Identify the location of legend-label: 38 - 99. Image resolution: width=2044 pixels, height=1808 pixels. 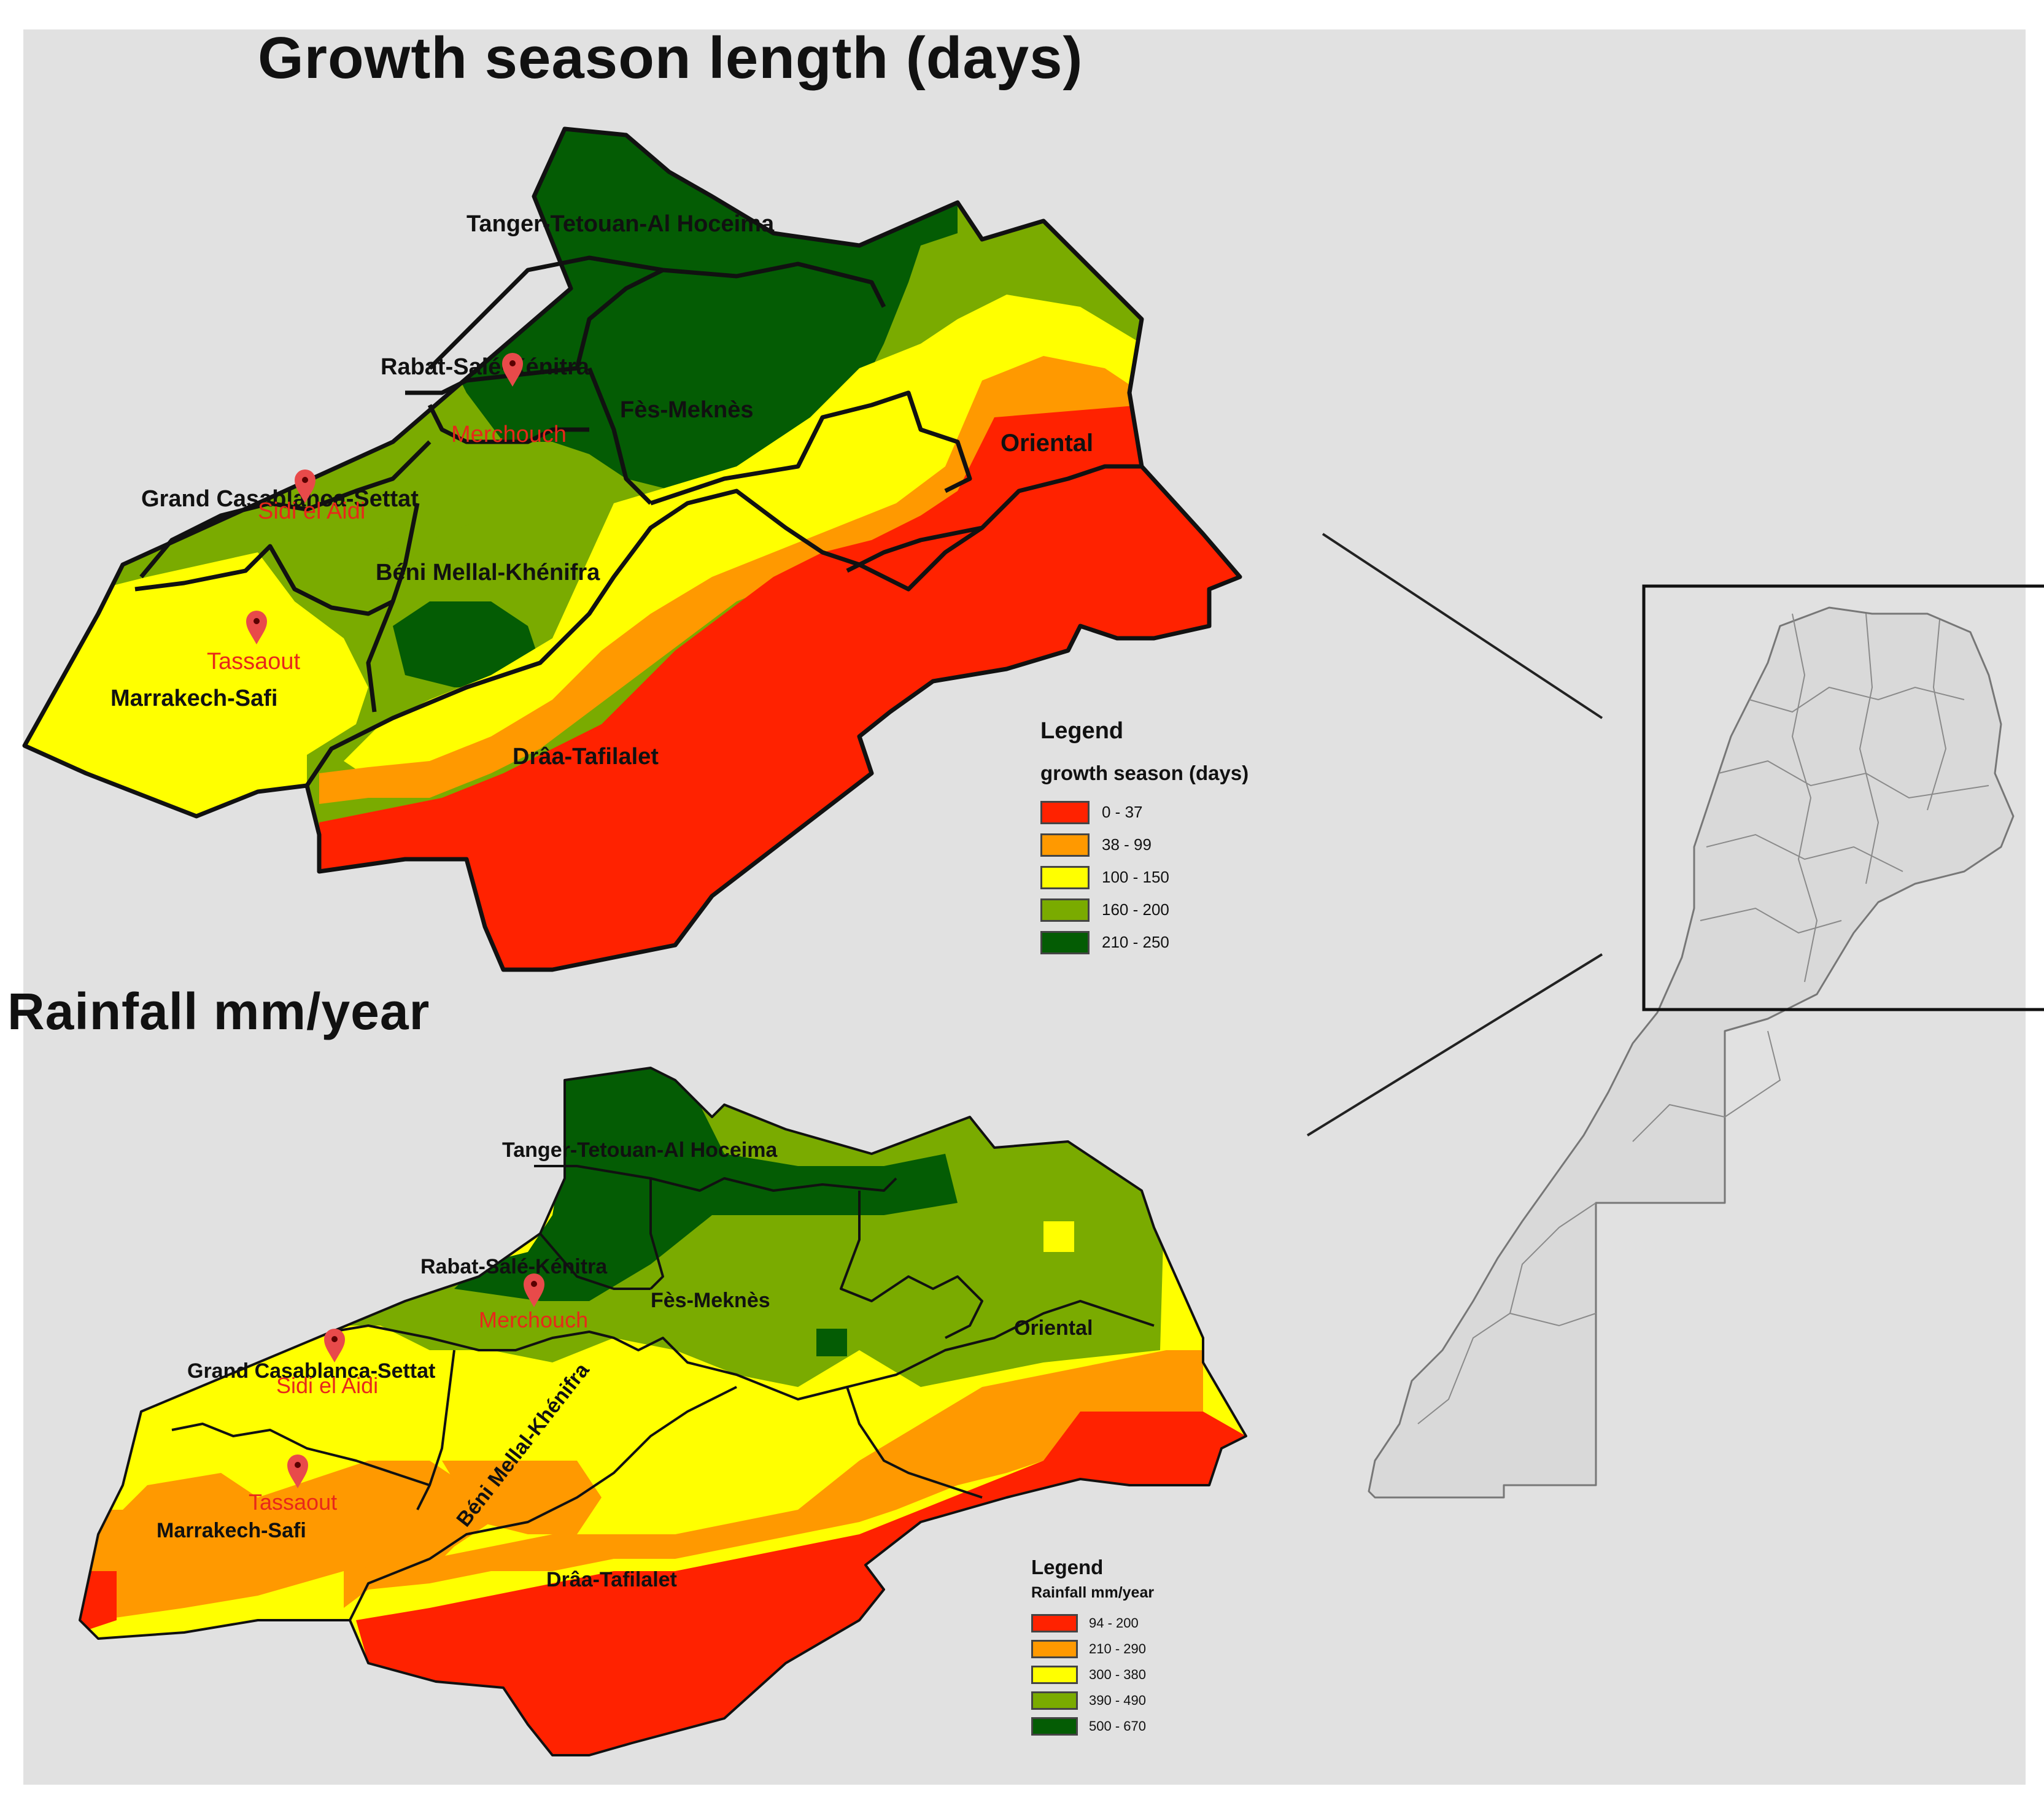
(1127, 844).